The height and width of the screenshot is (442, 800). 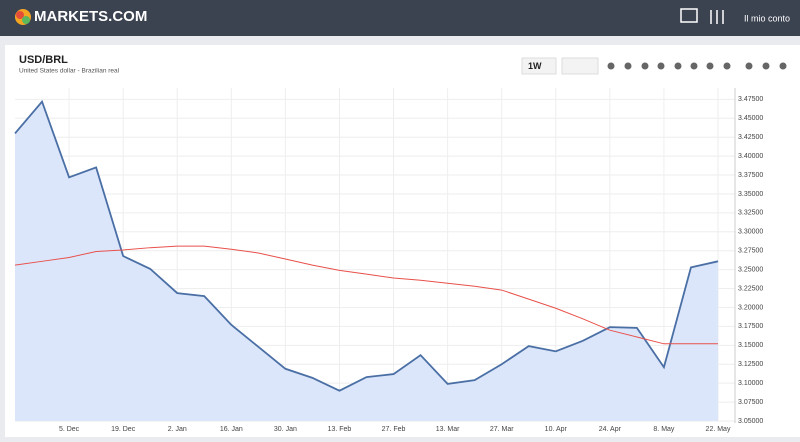 I want to click on x-tick-label: 2. Jan, so click(x=177, y=429).